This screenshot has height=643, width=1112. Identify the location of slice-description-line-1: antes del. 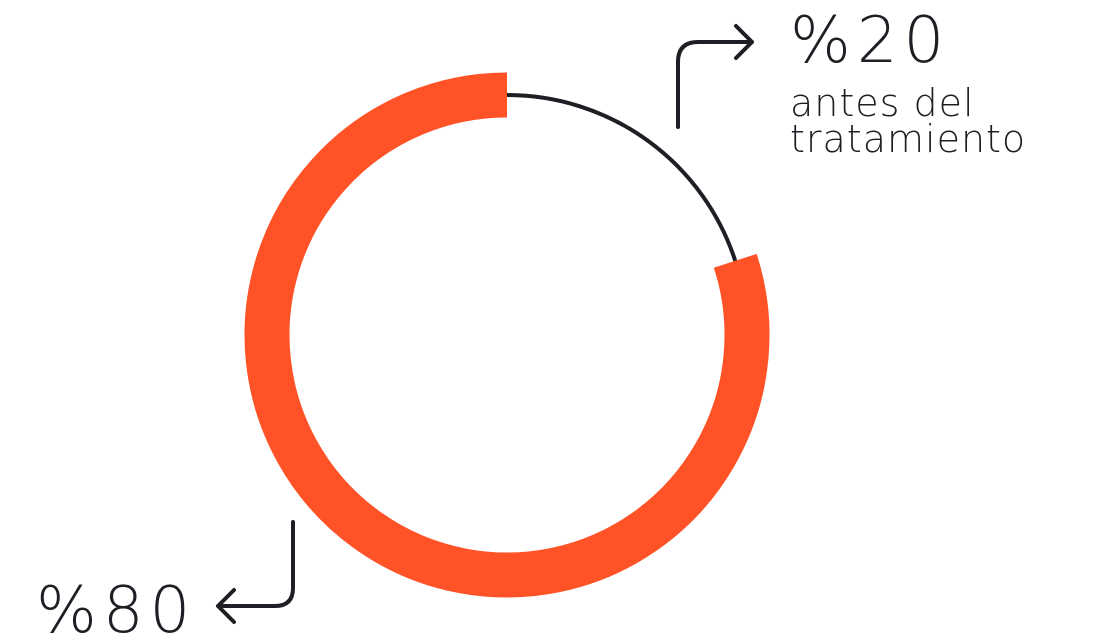
(882, 103).